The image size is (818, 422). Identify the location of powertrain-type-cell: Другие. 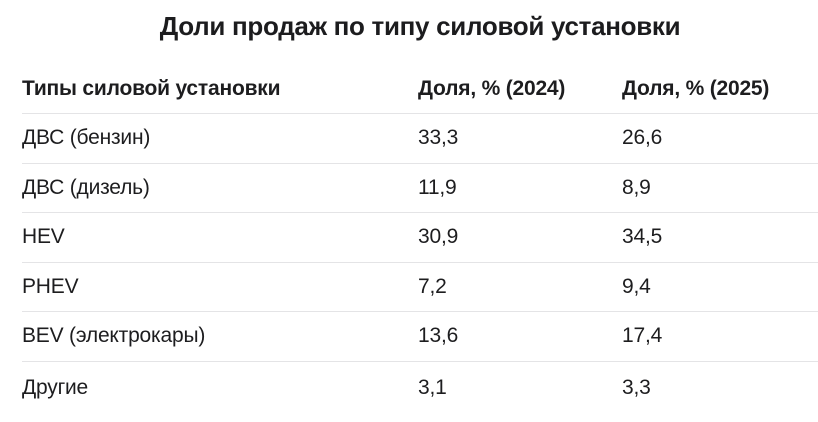
(55, 387).